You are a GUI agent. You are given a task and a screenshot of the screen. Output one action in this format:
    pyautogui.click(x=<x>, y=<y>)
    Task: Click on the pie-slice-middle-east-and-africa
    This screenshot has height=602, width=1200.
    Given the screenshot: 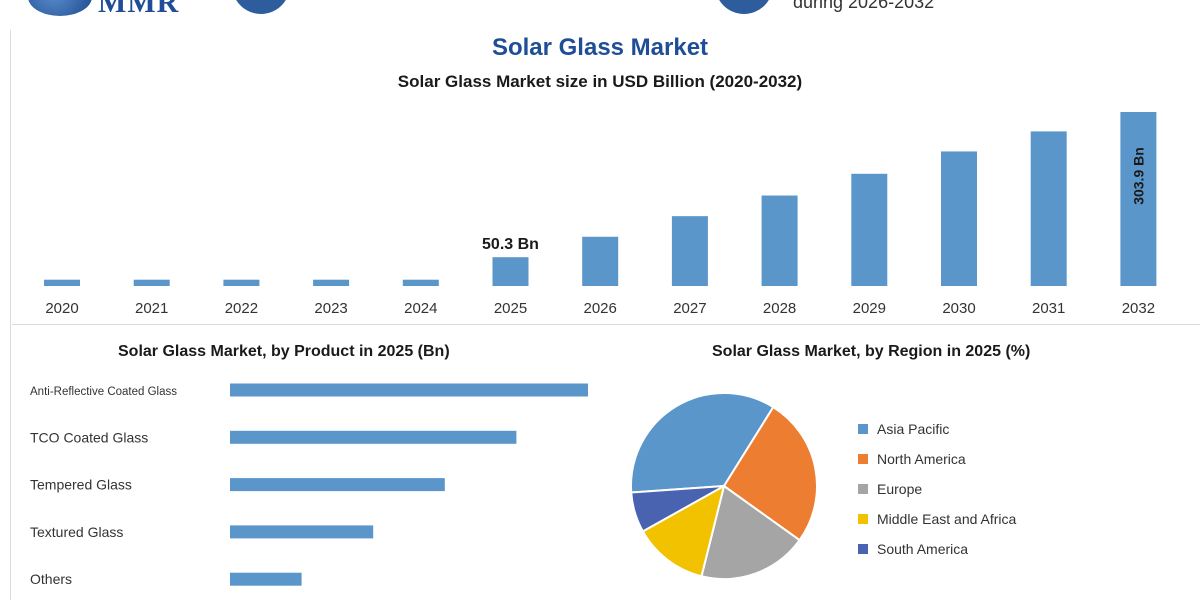 What is the action you would take?
    pyautogui.click(x=683, y=530)
    